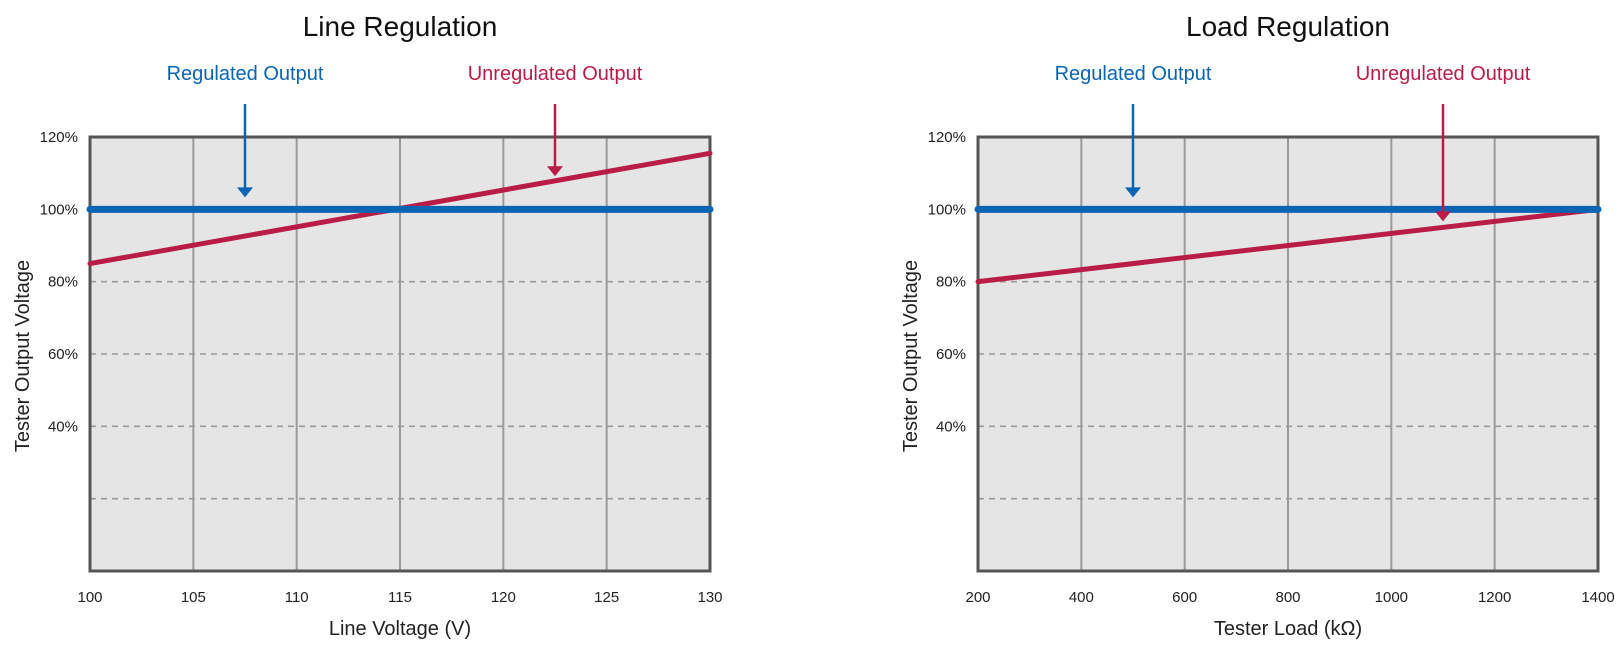 Image resolution: width=1620 pixels, height=659 pixels. Describe the element at coordinates (400, 26) in the screenshot. I see `chart-title: Line Regulation` at that location.